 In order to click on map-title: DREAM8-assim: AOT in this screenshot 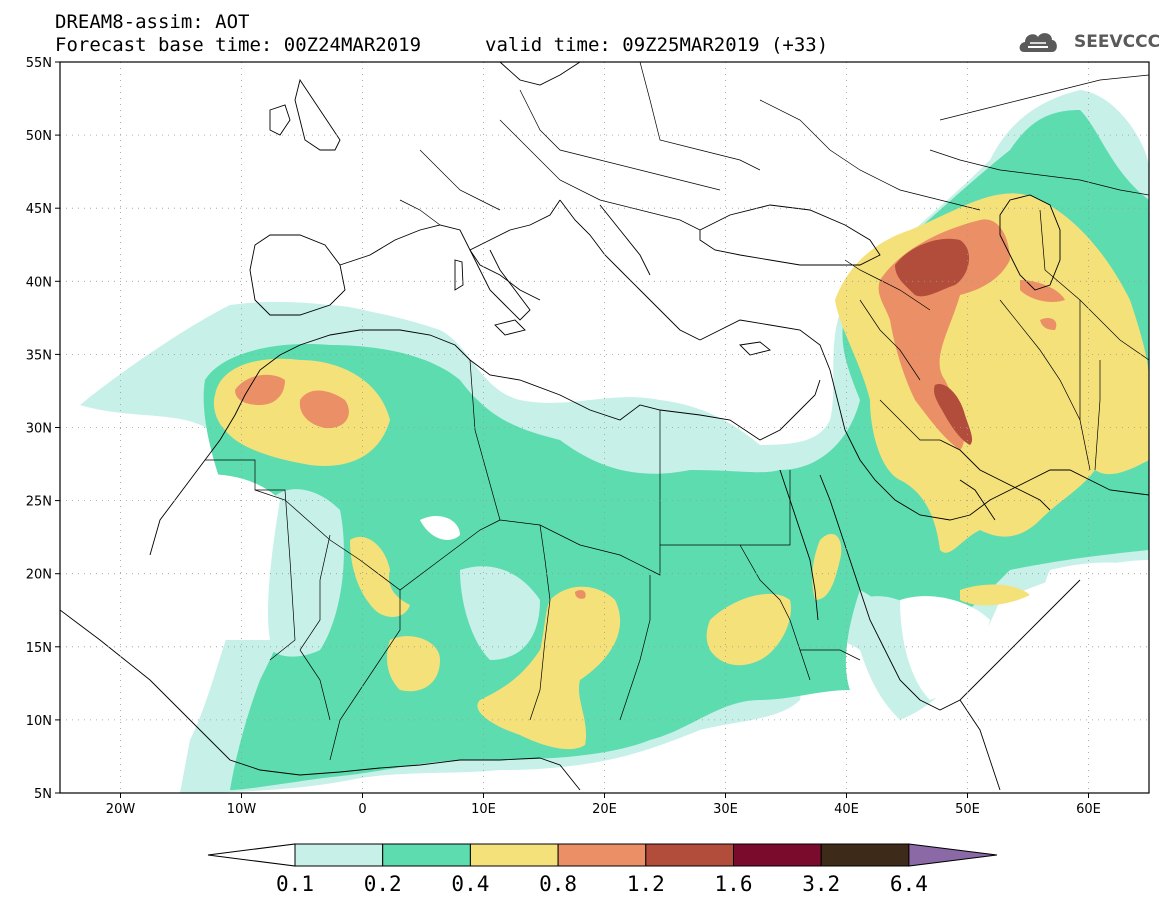, I will do `click(152, 22)`.